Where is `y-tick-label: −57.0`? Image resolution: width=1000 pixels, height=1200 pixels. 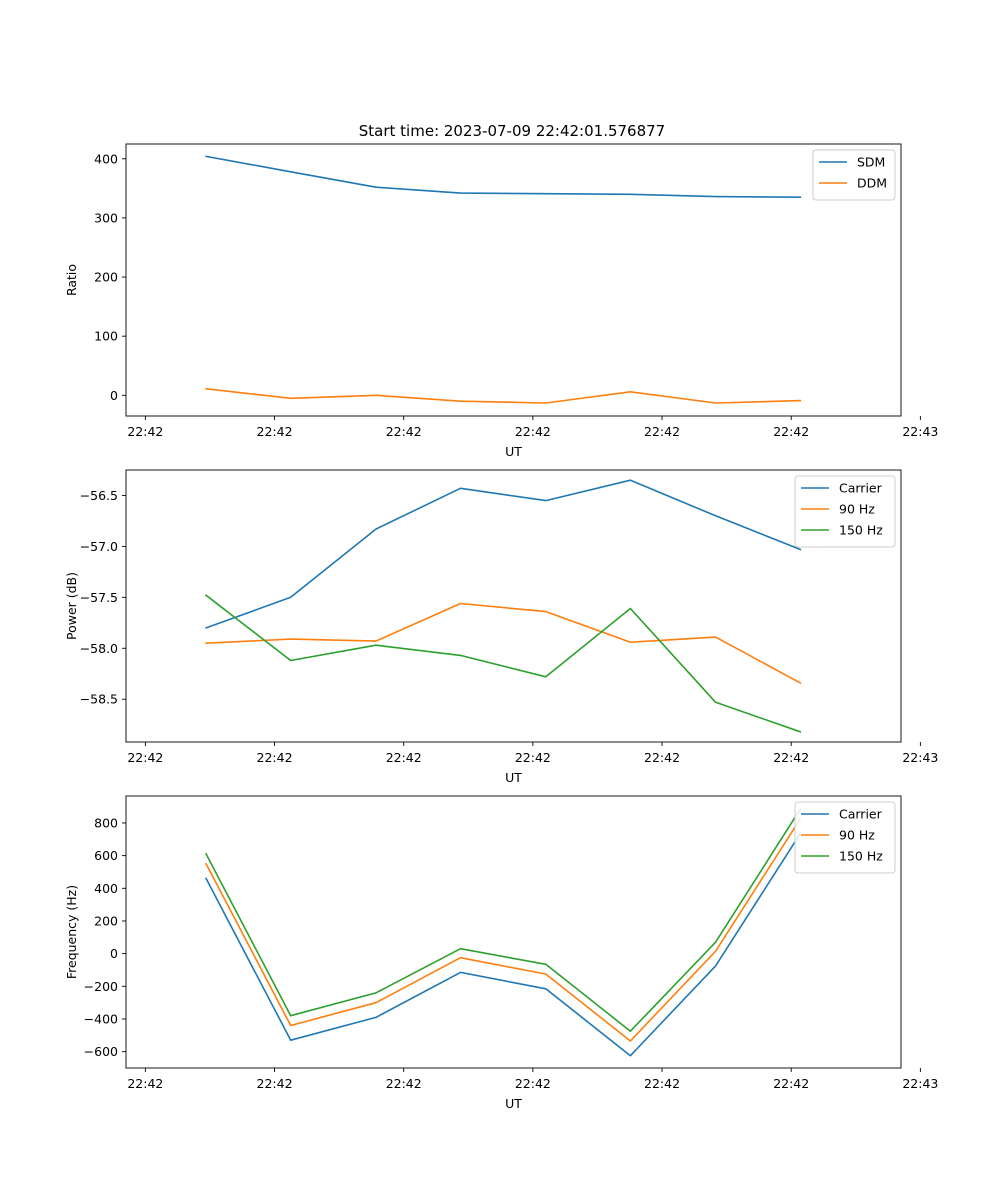
y-tick-label: −57.0 is located at coordinates (99, 546).